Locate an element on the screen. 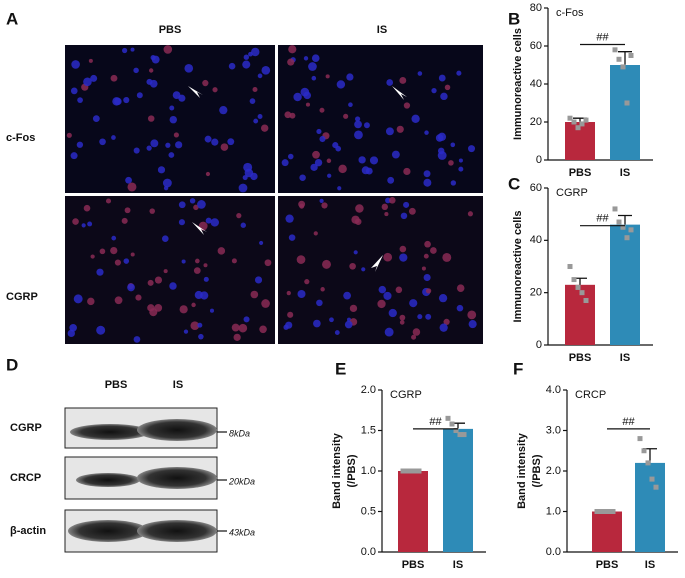 This screenshot has height=578, width=685. y-tick-label: 1.0 is located at coordinates (368, 471).